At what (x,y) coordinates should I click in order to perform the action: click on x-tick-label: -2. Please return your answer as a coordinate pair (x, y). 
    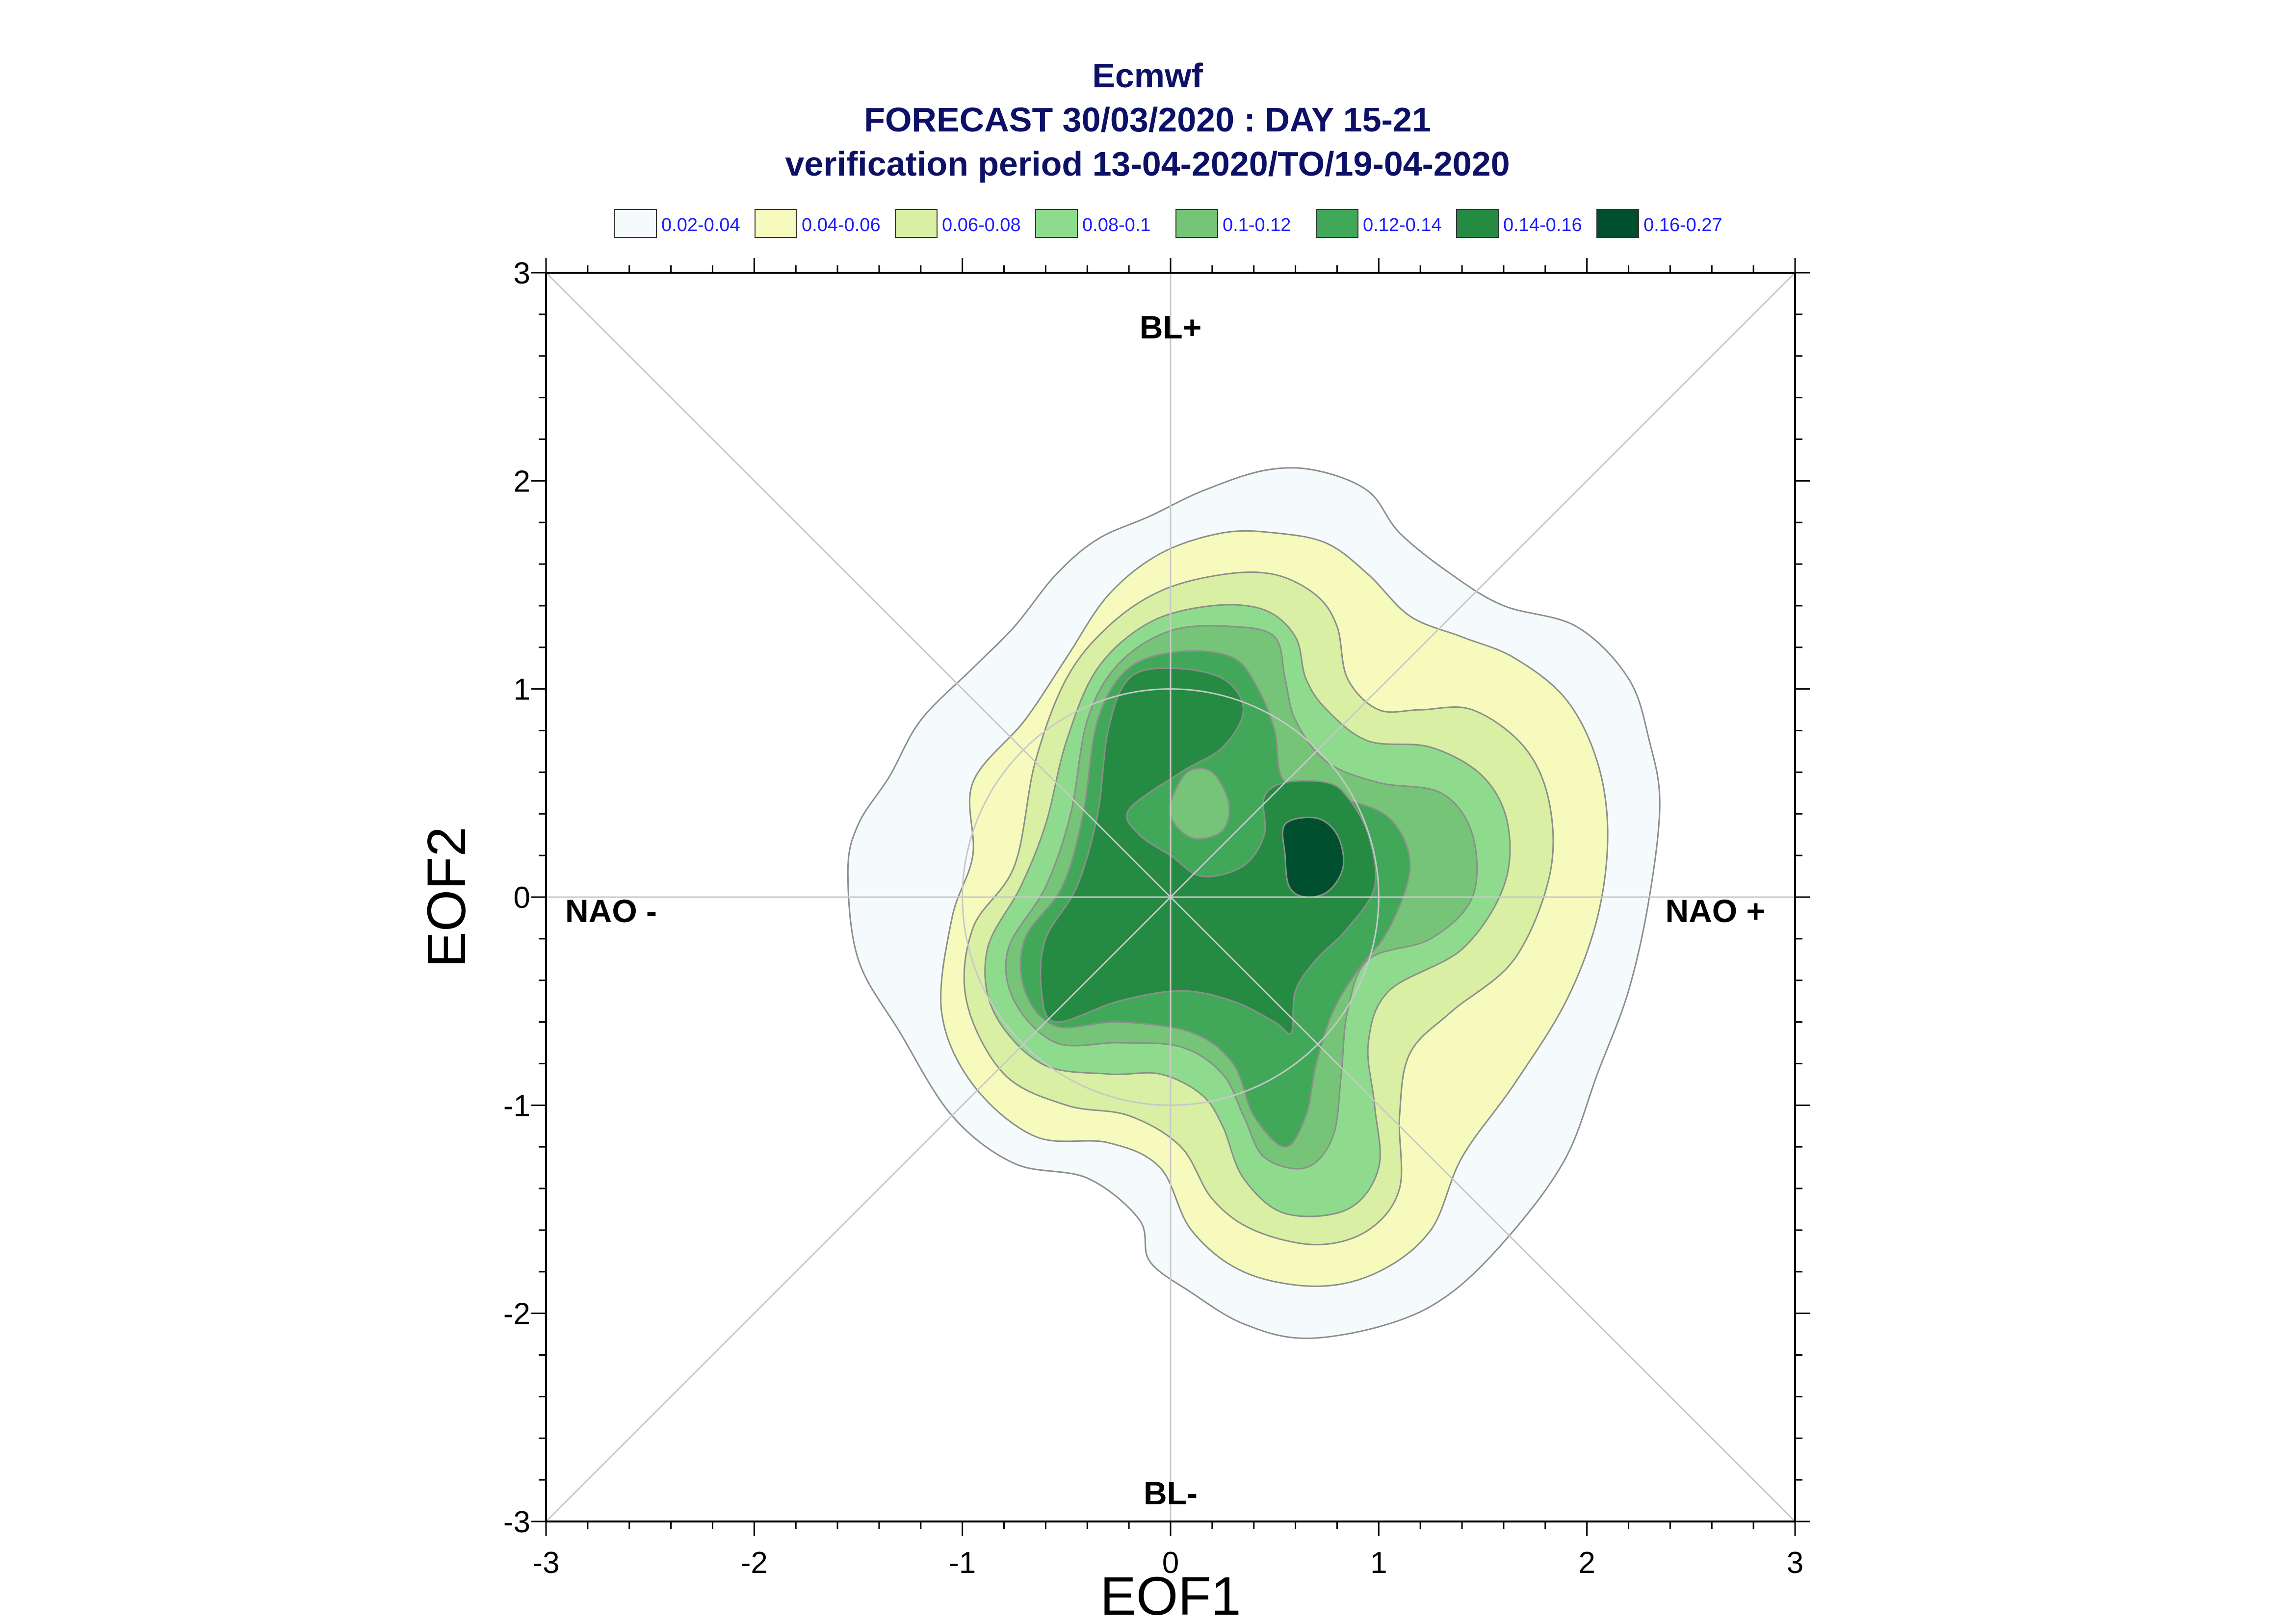
    Looking at the image, I should click on (755, 1563).